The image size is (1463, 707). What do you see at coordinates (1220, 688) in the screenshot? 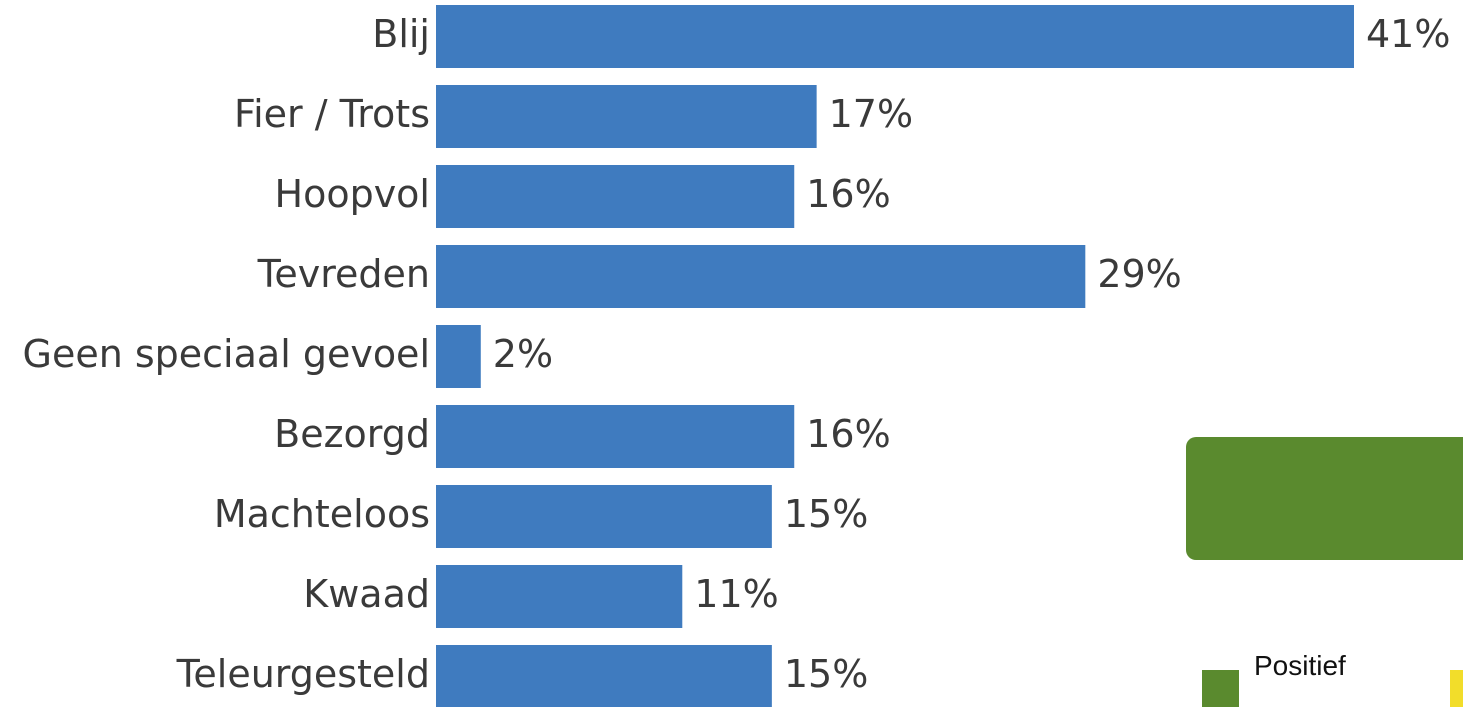
I see `legend-swatch-positief` at bounding box center [1220, 688].